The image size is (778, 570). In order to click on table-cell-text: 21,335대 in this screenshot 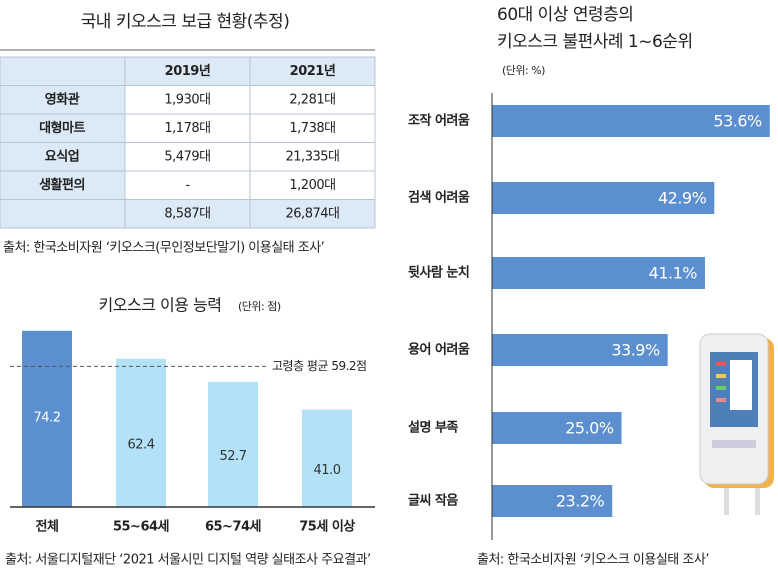, I will do `click(313, 156)`.